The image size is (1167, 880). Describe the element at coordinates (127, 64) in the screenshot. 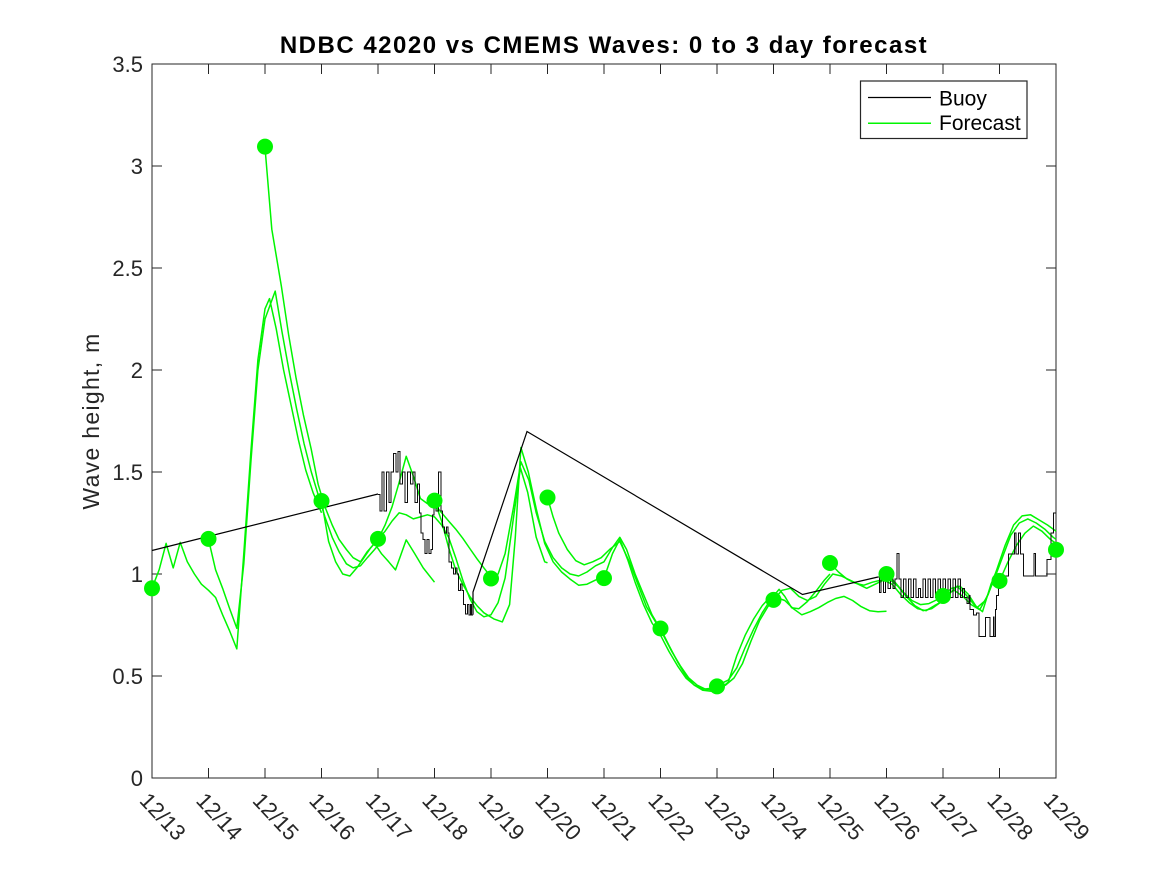

I see `svg-text: 3.5` at that location.